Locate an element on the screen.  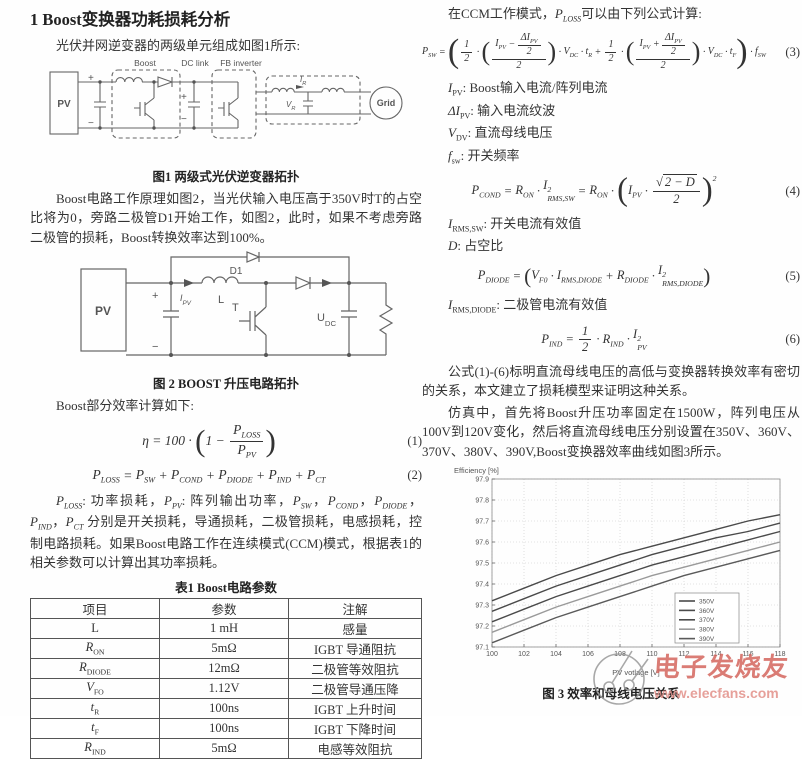
series-370V is located at coordinates (636, 577).